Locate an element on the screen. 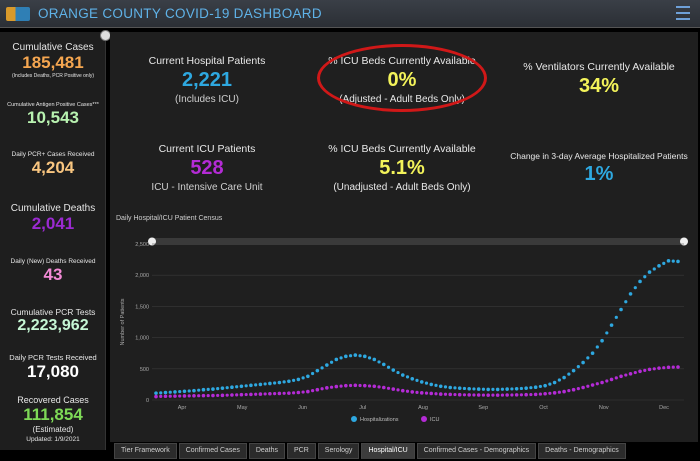 Image resolution: width=700 pixels, height=461 pixels. cumulative-cases-label: Cumulative Cases is located at coordinates (53, 47).